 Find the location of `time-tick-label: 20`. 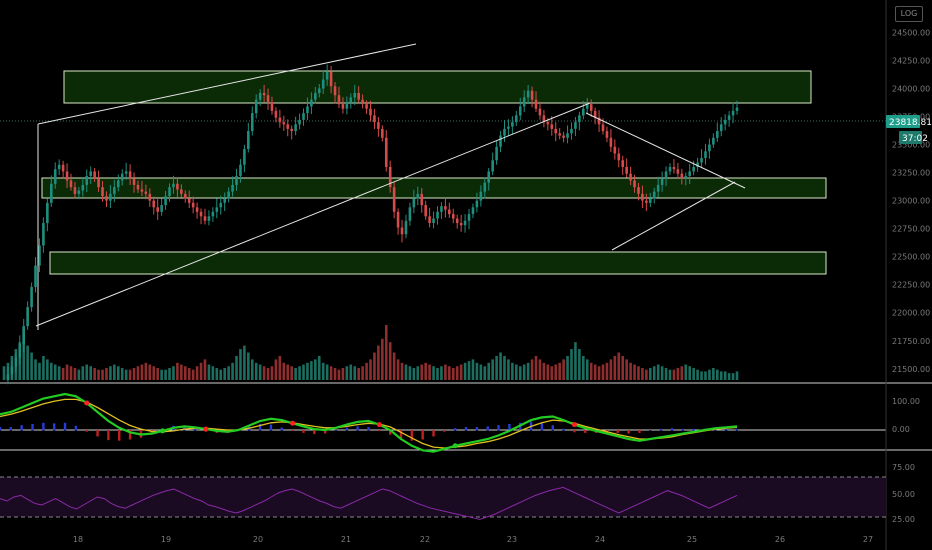

time-tick-label: 20 is located at coordinates (258, 539).